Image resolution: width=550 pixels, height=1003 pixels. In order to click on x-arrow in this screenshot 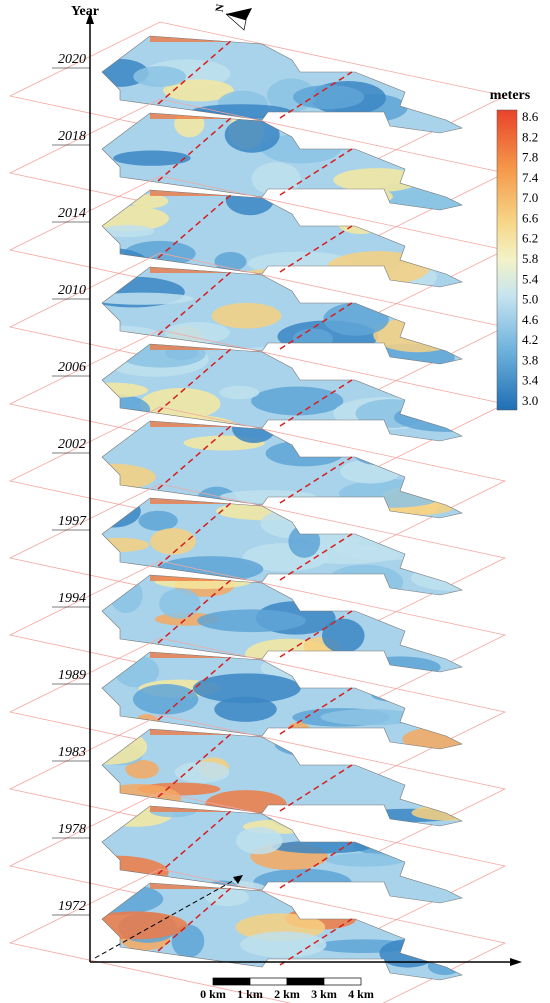, I will do `click(516, 962)`.